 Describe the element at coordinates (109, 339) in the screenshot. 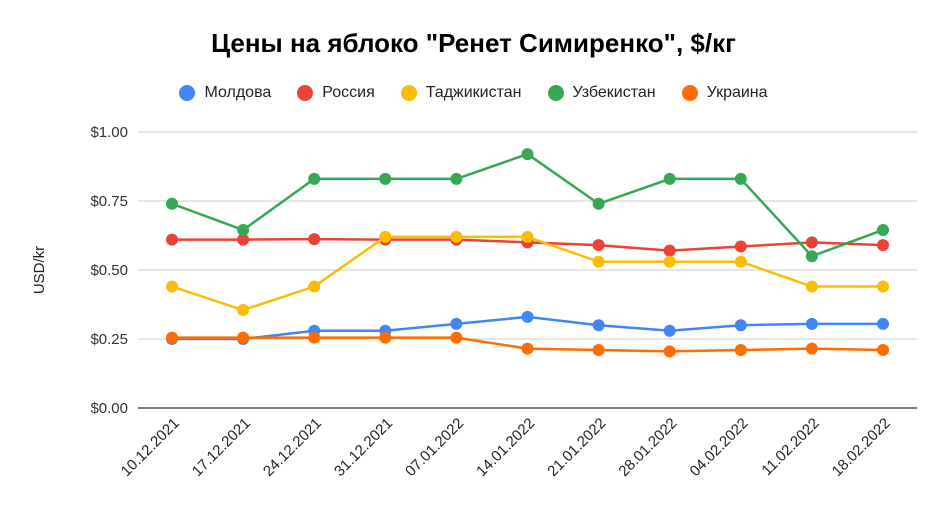

I see `y-tick-label: $0.25` at that location.